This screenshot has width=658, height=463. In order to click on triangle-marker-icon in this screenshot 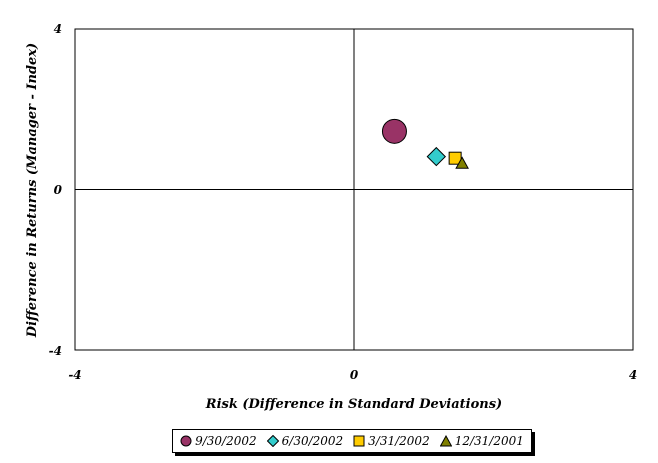, I will do `click(445, 441)`.